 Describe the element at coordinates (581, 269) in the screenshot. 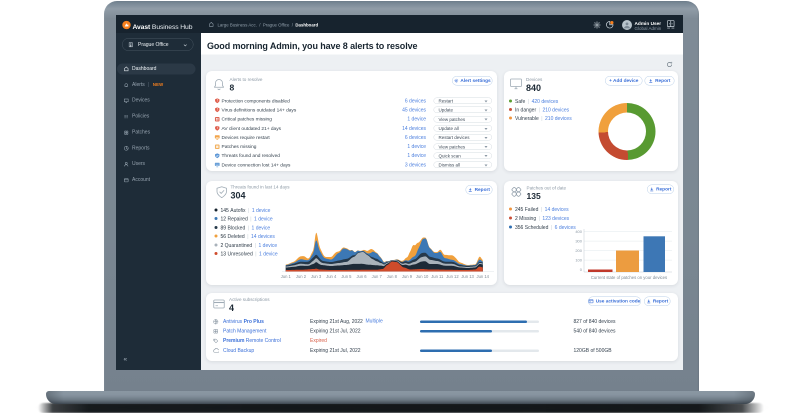

I see `svg-text: 0` at that location.